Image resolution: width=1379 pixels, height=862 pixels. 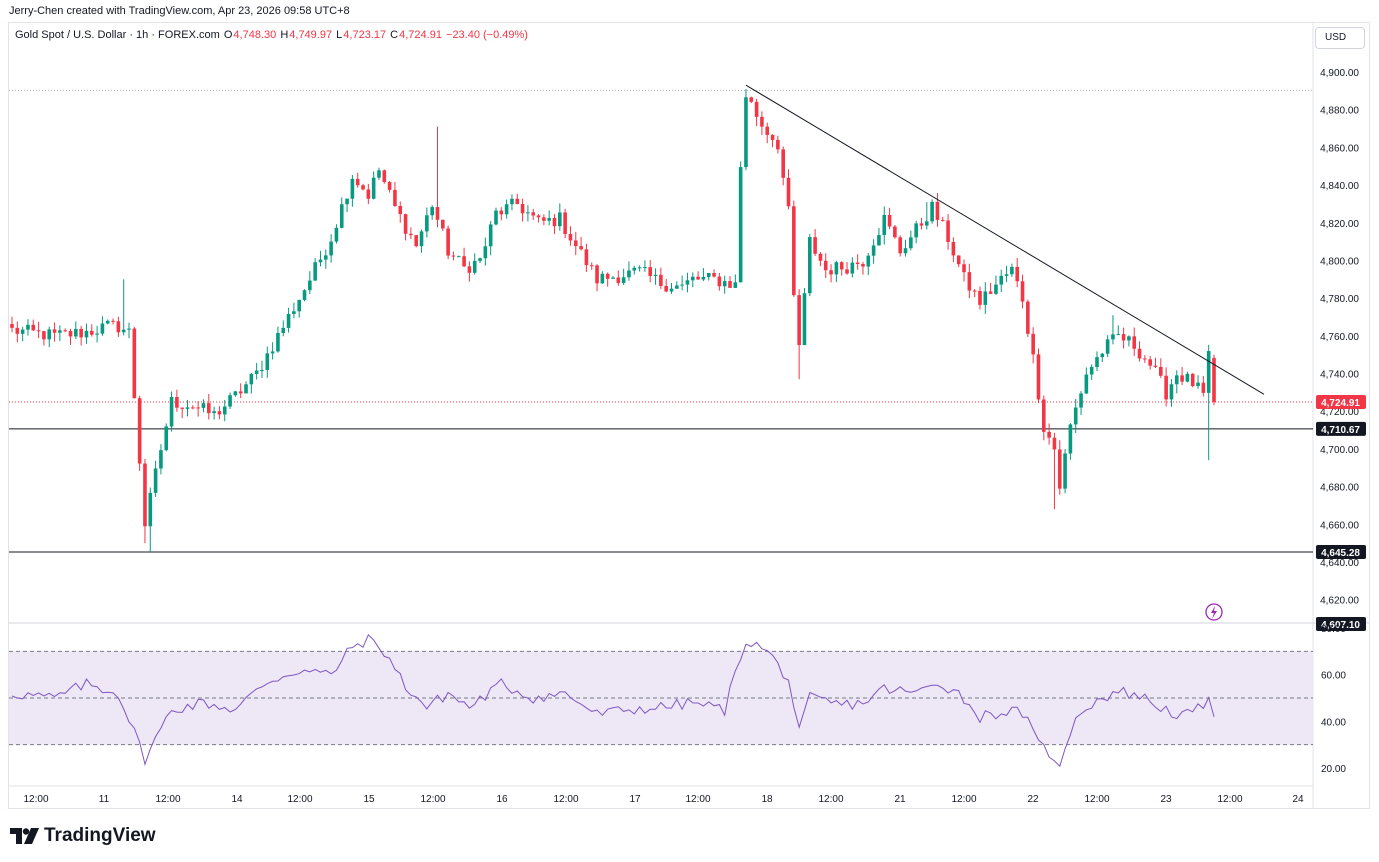 I want to click on price-label-text: 4,607.10, so click(x=1340, y=625).